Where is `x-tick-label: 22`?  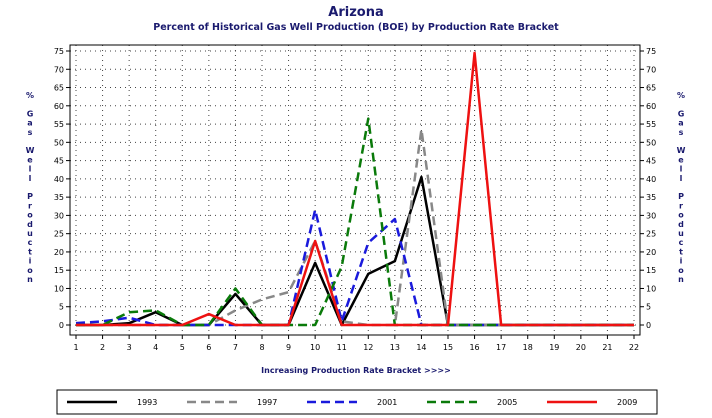 x-tick-label: 22 is located at coordinates (634, 347).